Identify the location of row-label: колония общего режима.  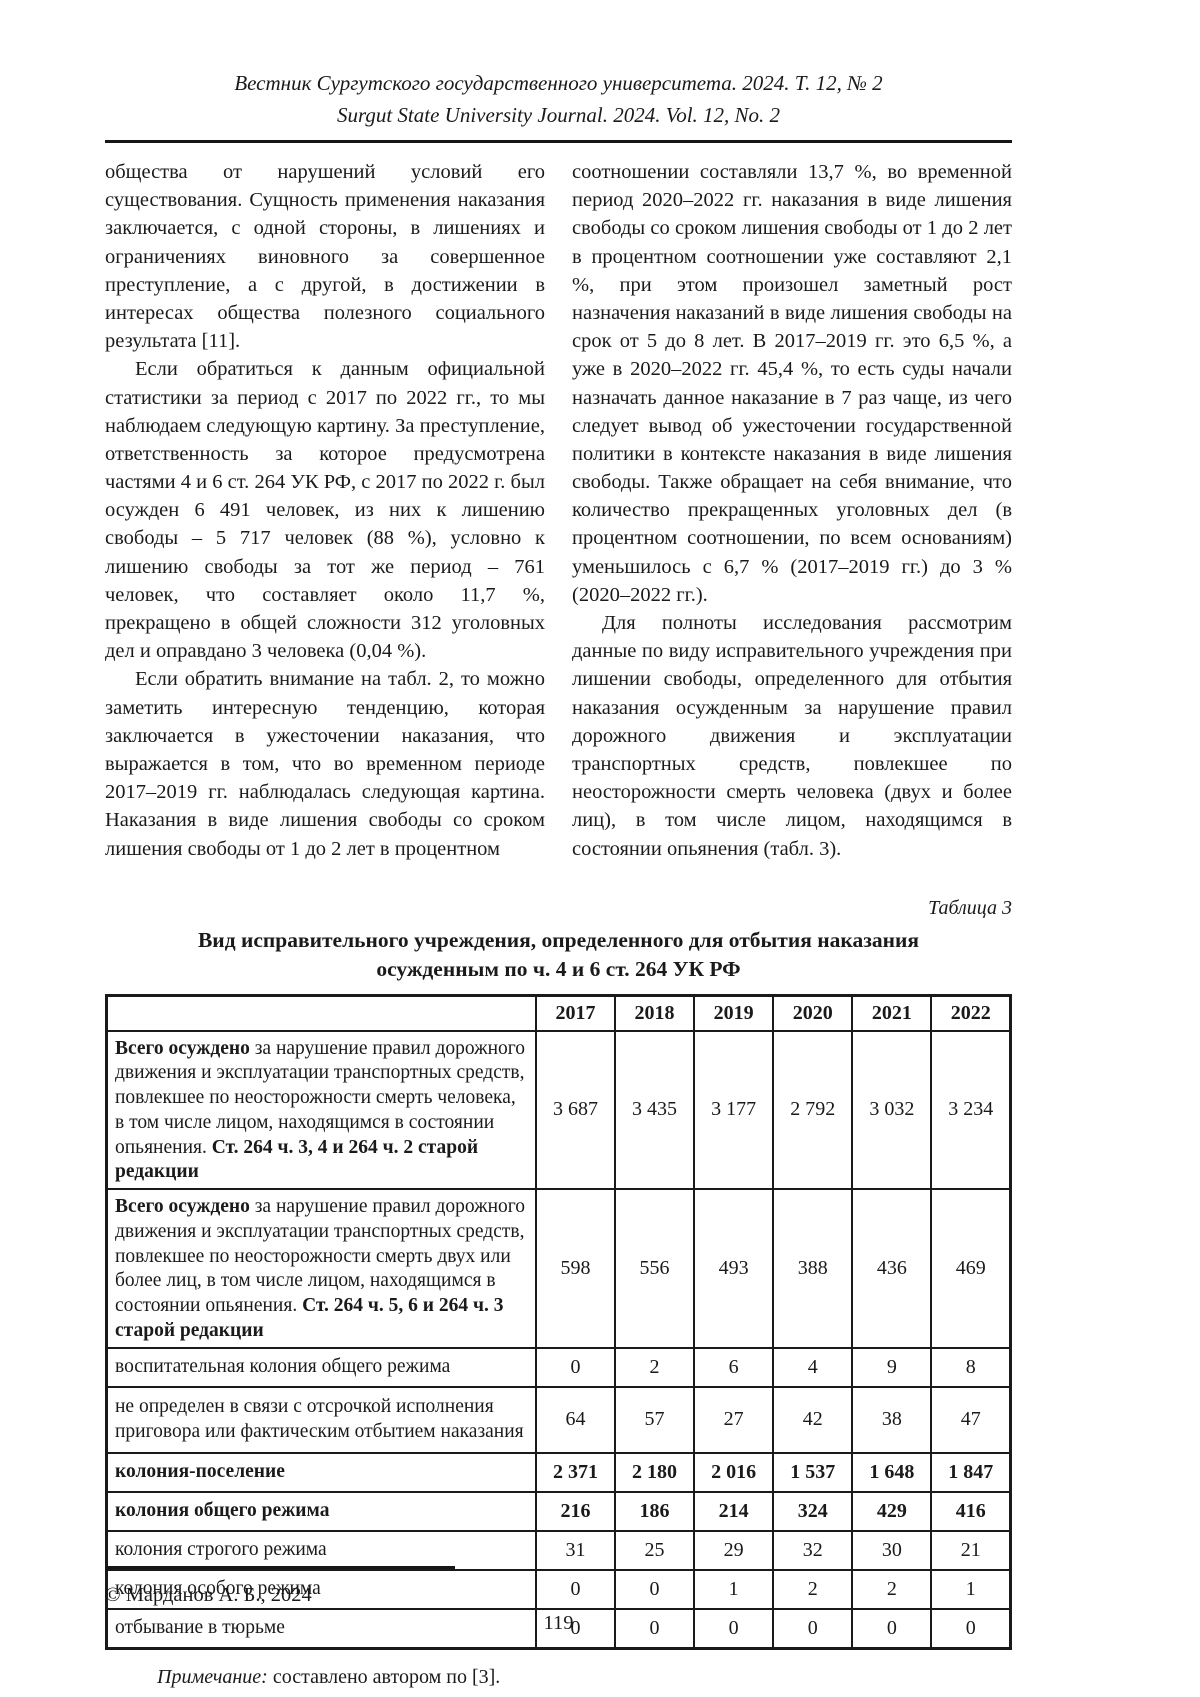
(321, 1511).